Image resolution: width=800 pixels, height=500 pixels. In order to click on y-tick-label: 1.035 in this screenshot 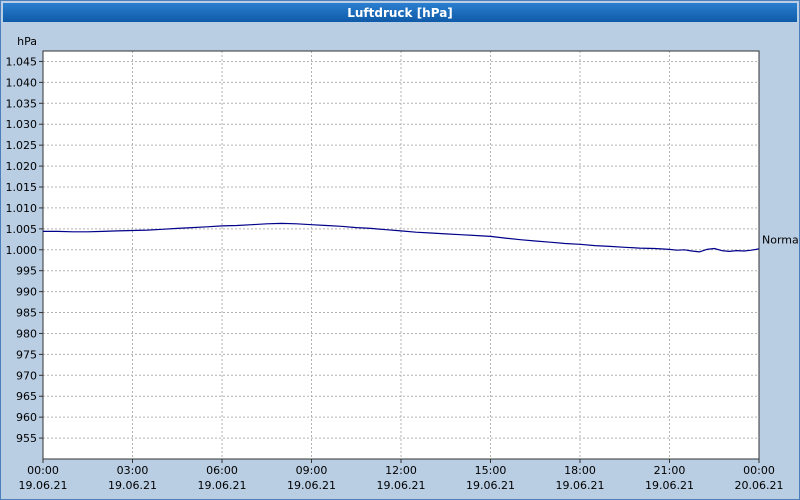, I will do `click(22, 103)`.